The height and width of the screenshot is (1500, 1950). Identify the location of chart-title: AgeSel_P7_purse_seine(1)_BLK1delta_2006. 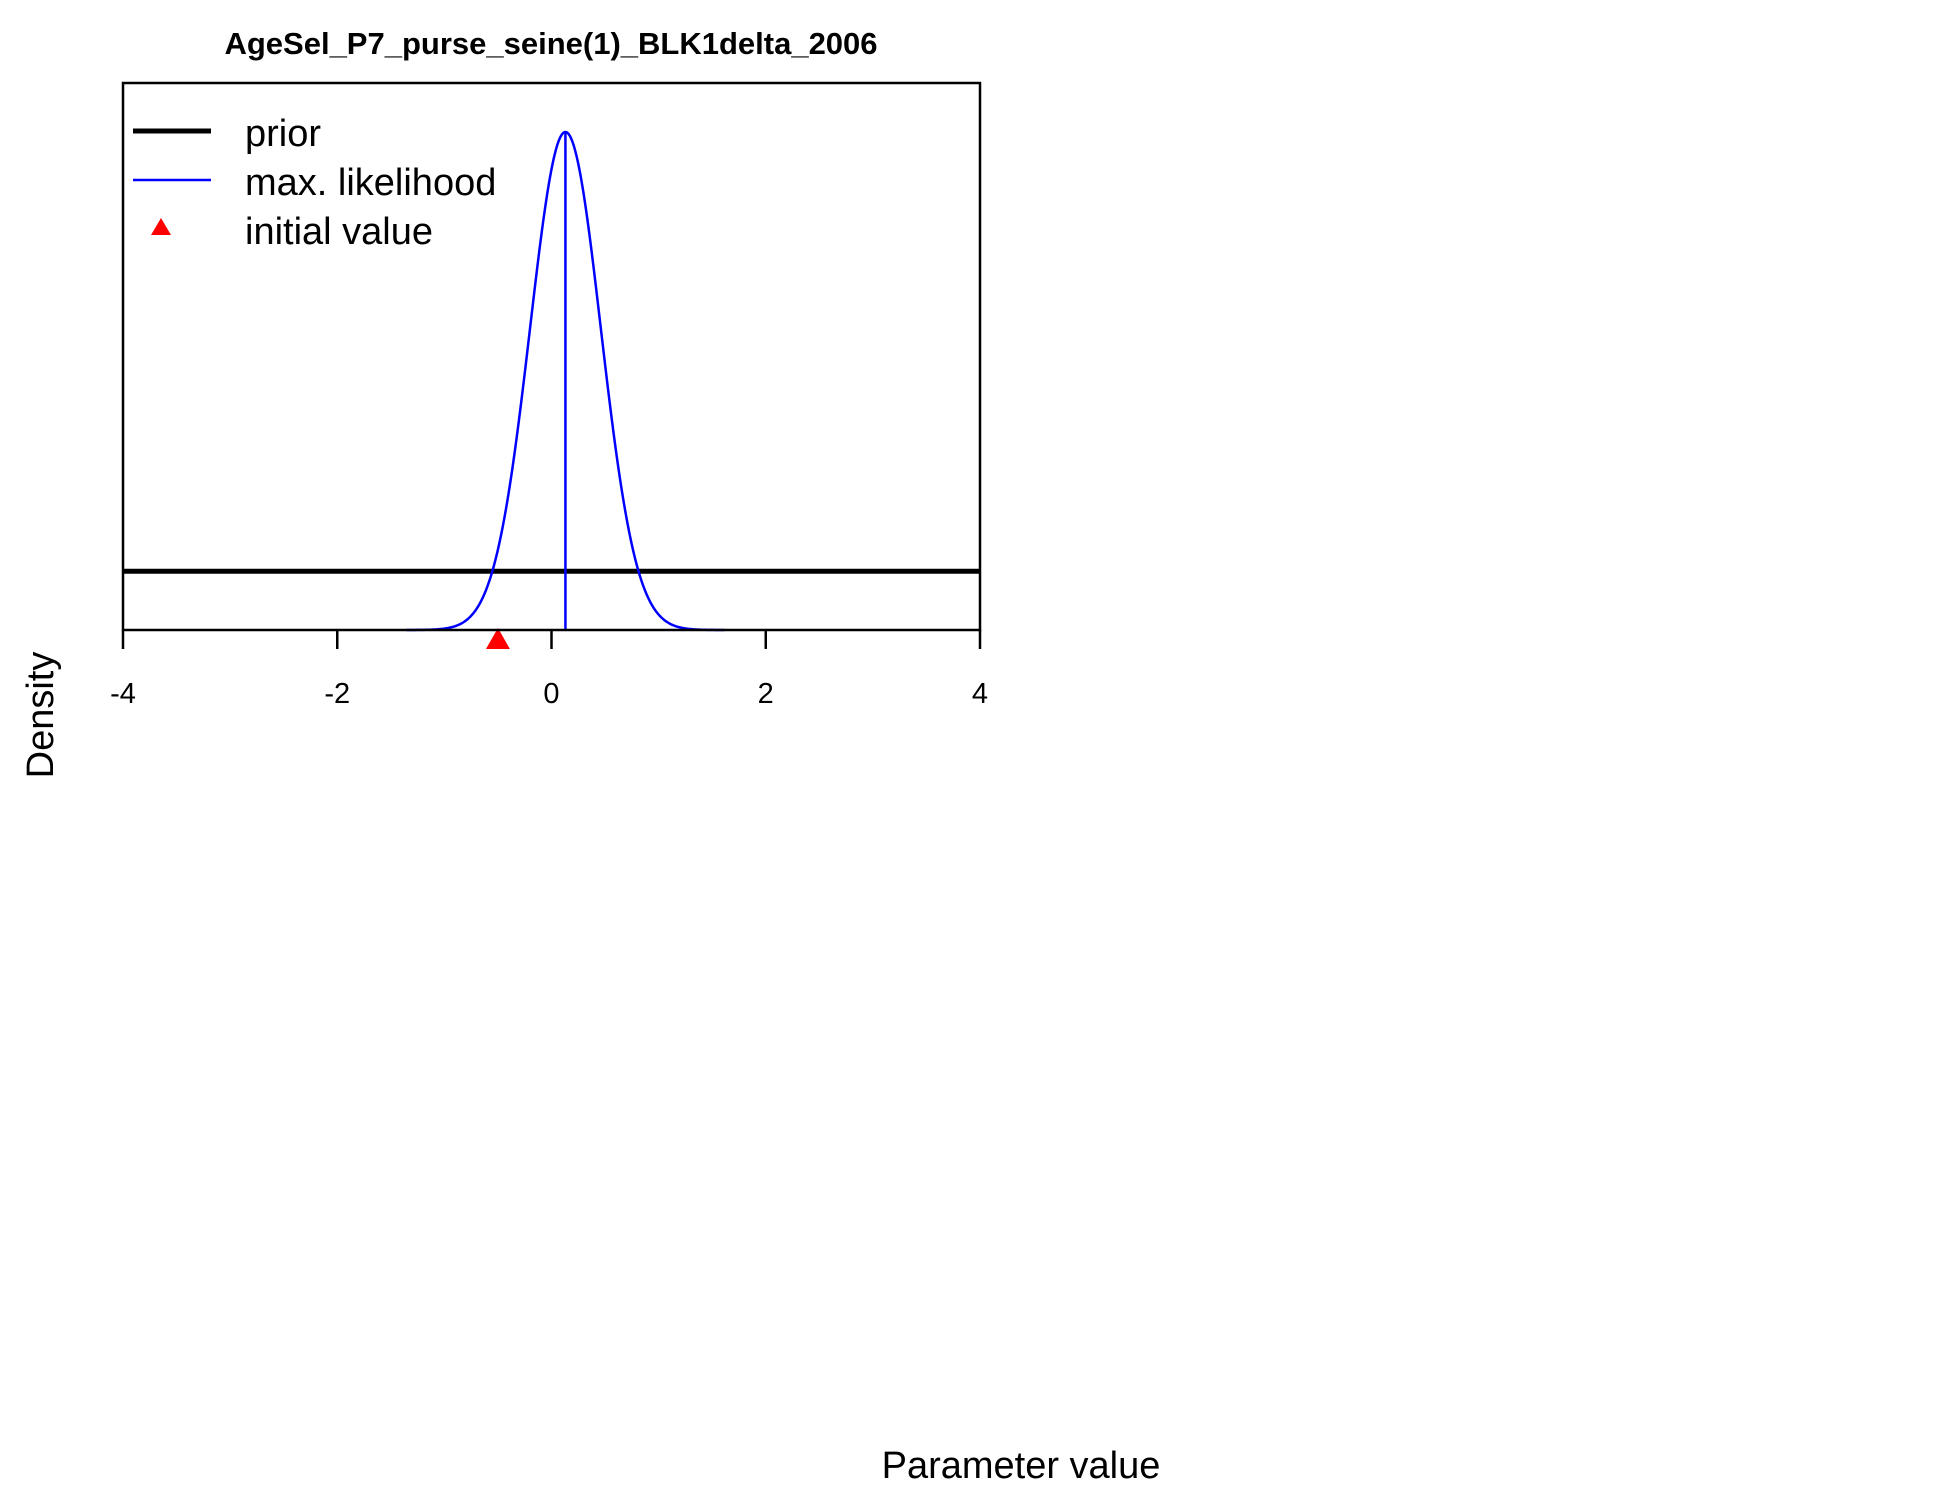
(550, 43).